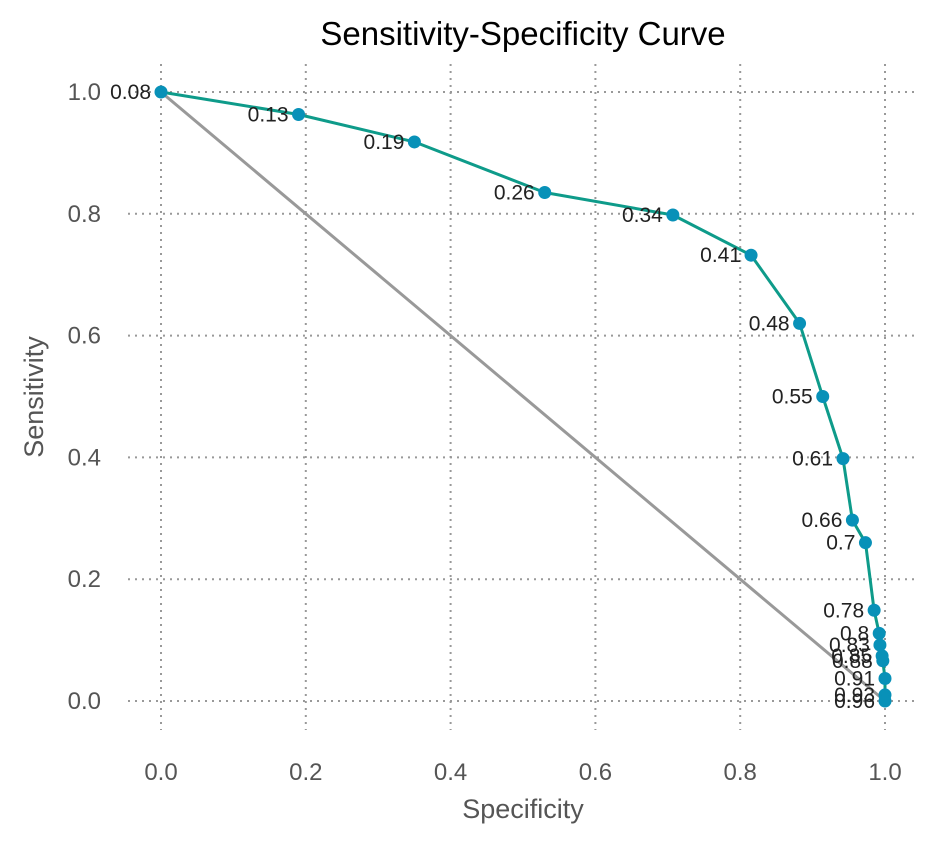 Image resolution: width=940 pixels, height=844 pixels. I want to click on y-tick-label: 0.4, so click(84, 457).